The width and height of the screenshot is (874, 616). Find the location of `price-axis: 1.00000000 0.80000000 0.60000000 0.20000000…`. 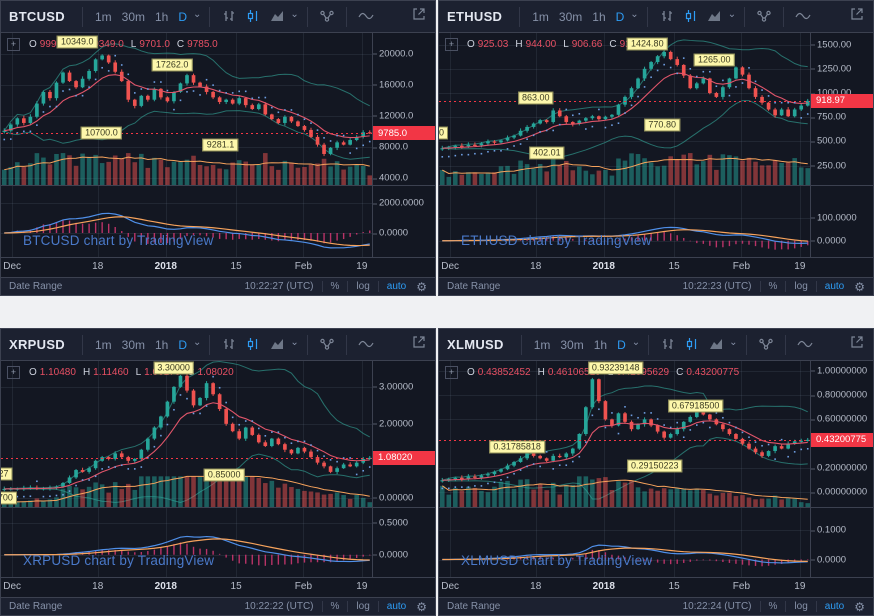

price-axis: 1.00000000 0.80000000 0.60000000 0.20000000… is located at coordinates (841, 469).